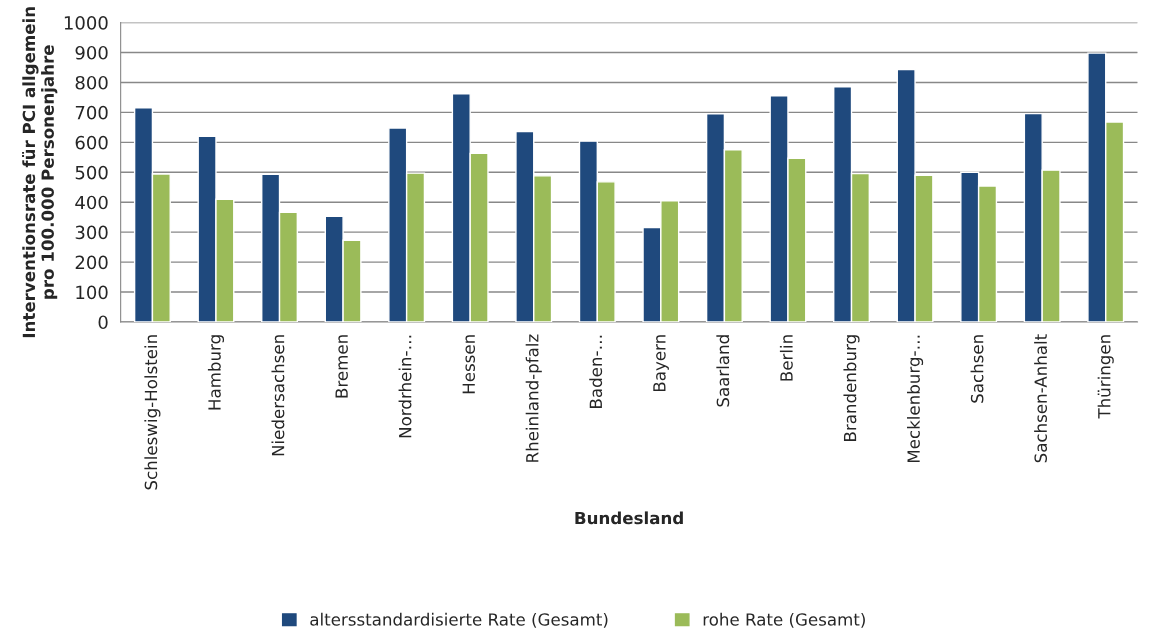  I want to click on y-axis-title: Interventionsrate für PCI allgemein pro 100.000 Personenjahre, so click(40, 172).